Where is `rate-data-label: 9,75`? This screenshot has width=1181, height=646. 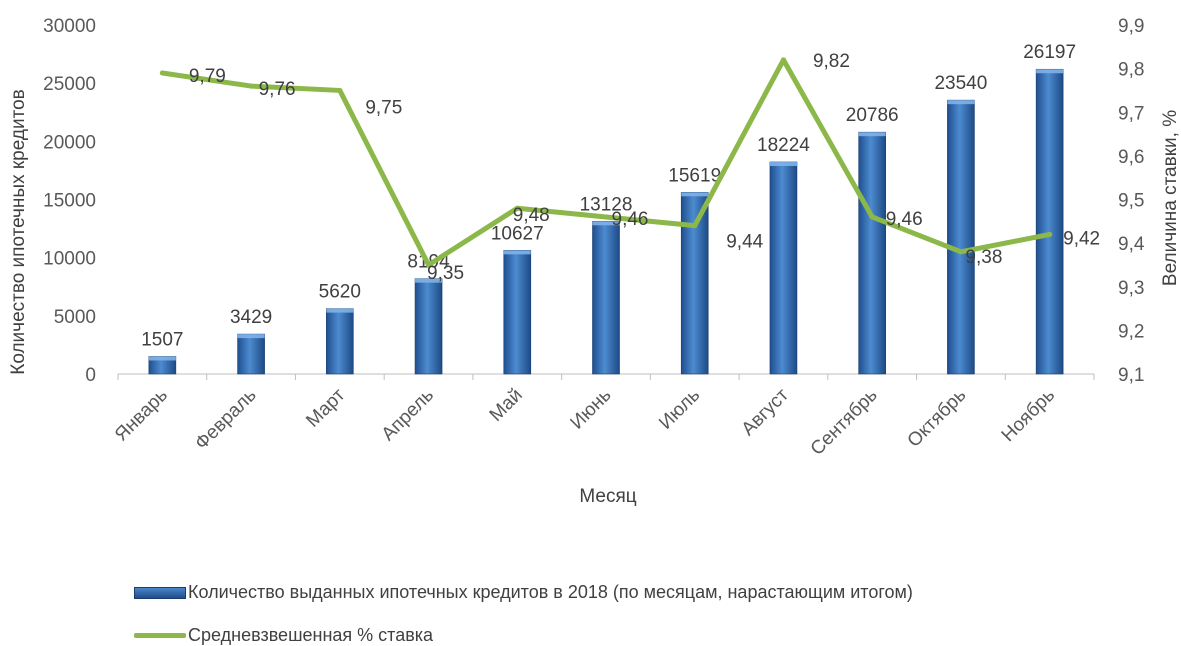 rate-data-label: 9,75 is located at coordinates (383, 107).